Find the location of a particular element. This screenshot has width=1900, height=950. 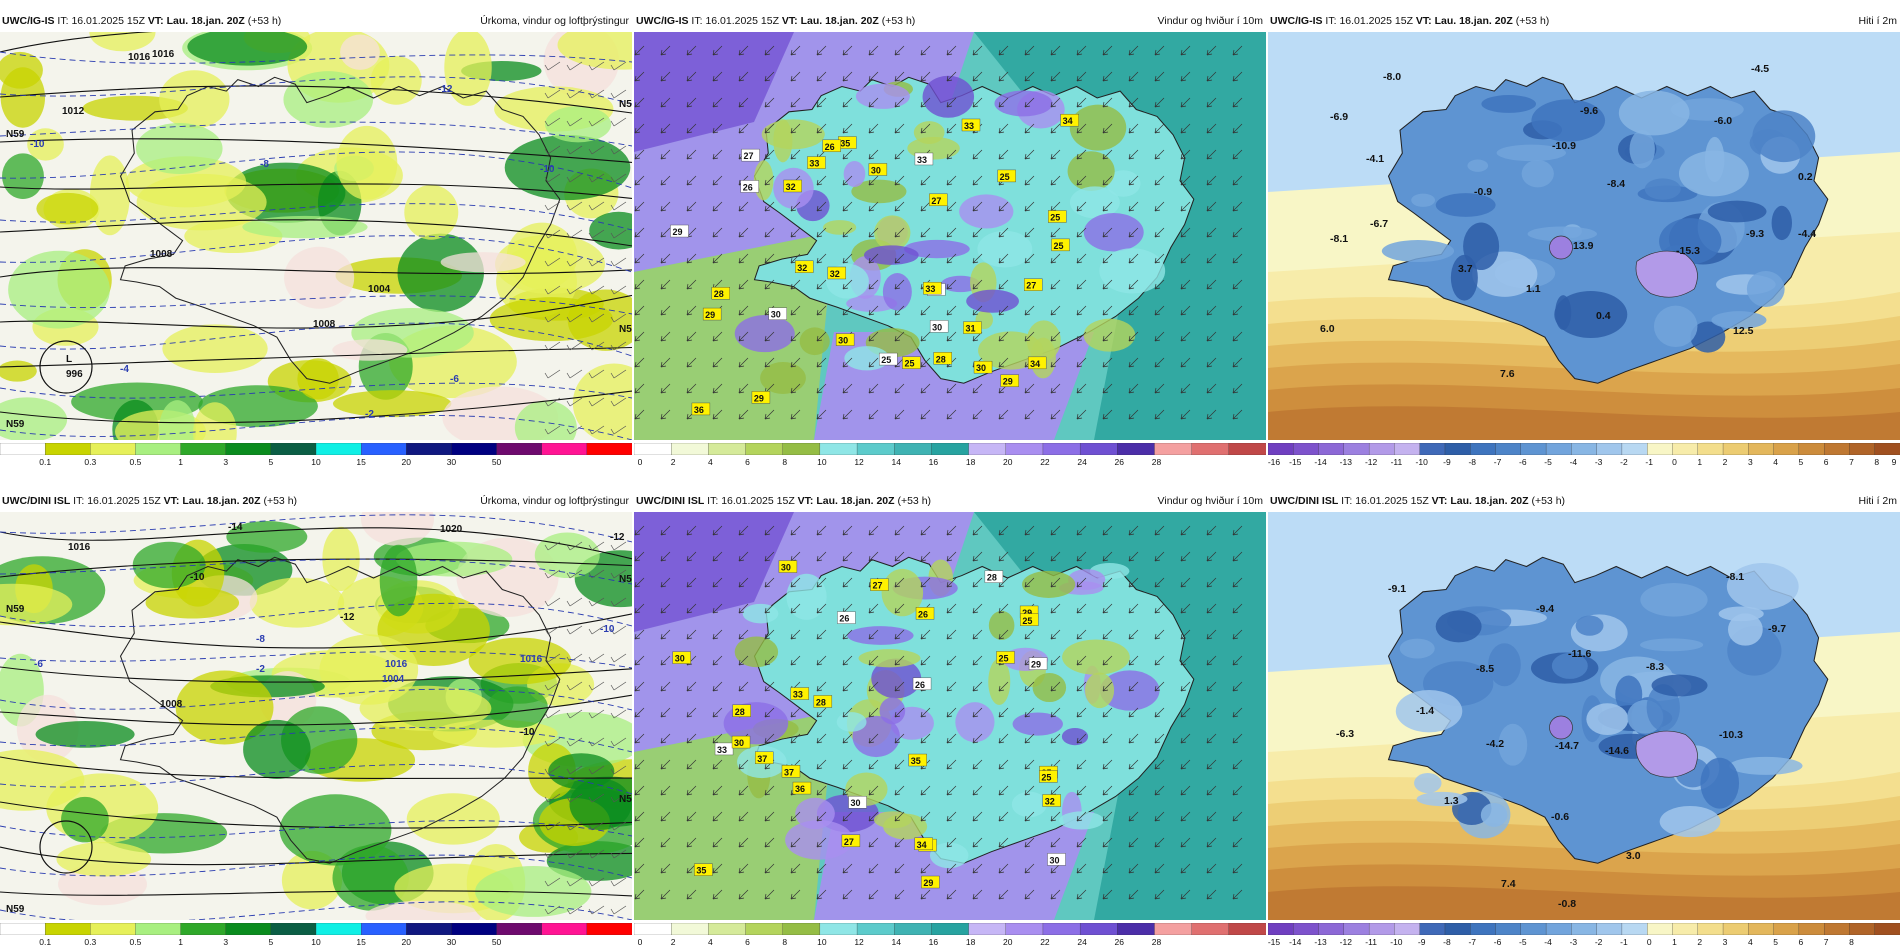

colorbar-tick: -14 is located at coordinates (1295, 942).